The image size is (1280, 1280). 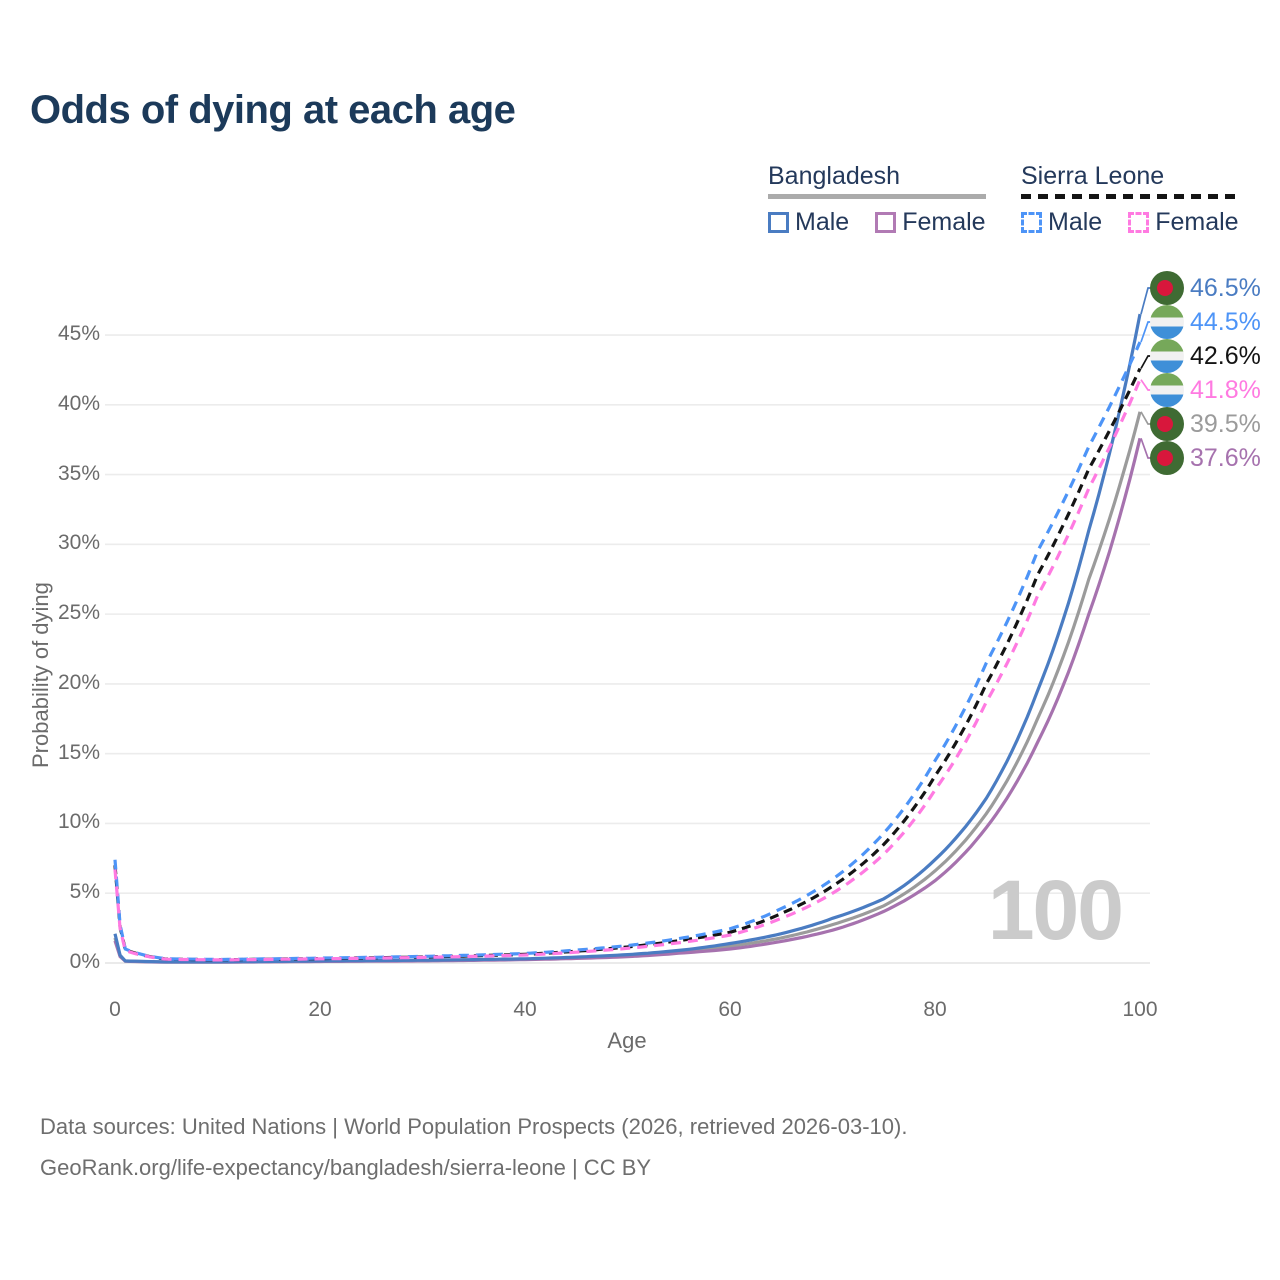 What do you see at coordinates (78, 682) in the screenshot?
I see `y-tick-label: 20%` at bounding box center [78, 682].